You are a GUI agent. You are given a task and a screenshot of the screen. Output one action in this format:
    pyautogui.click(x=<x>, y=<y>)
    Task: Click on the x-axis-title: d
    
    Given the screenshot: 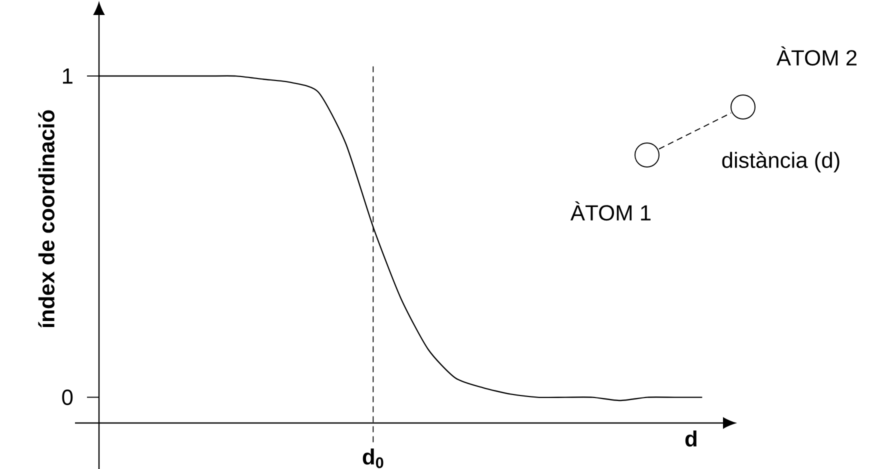 What is the action you would take?
    pyautogui.click(x=690, y=438)
    